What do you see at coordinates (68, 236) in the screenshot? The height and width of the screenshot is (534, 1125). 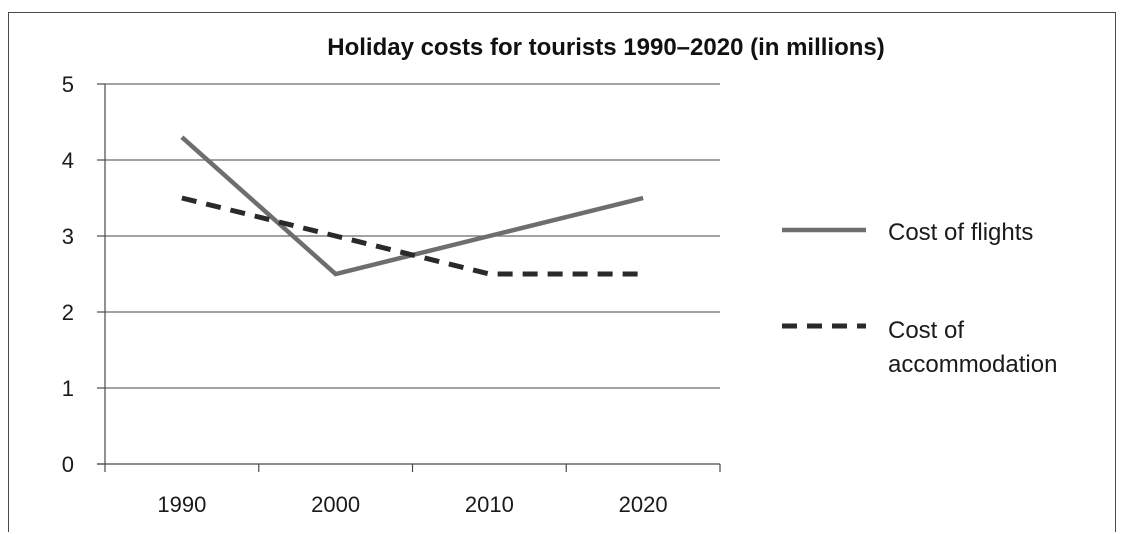 I see `y-tick-label: 3` at bounding box center [68, 236].